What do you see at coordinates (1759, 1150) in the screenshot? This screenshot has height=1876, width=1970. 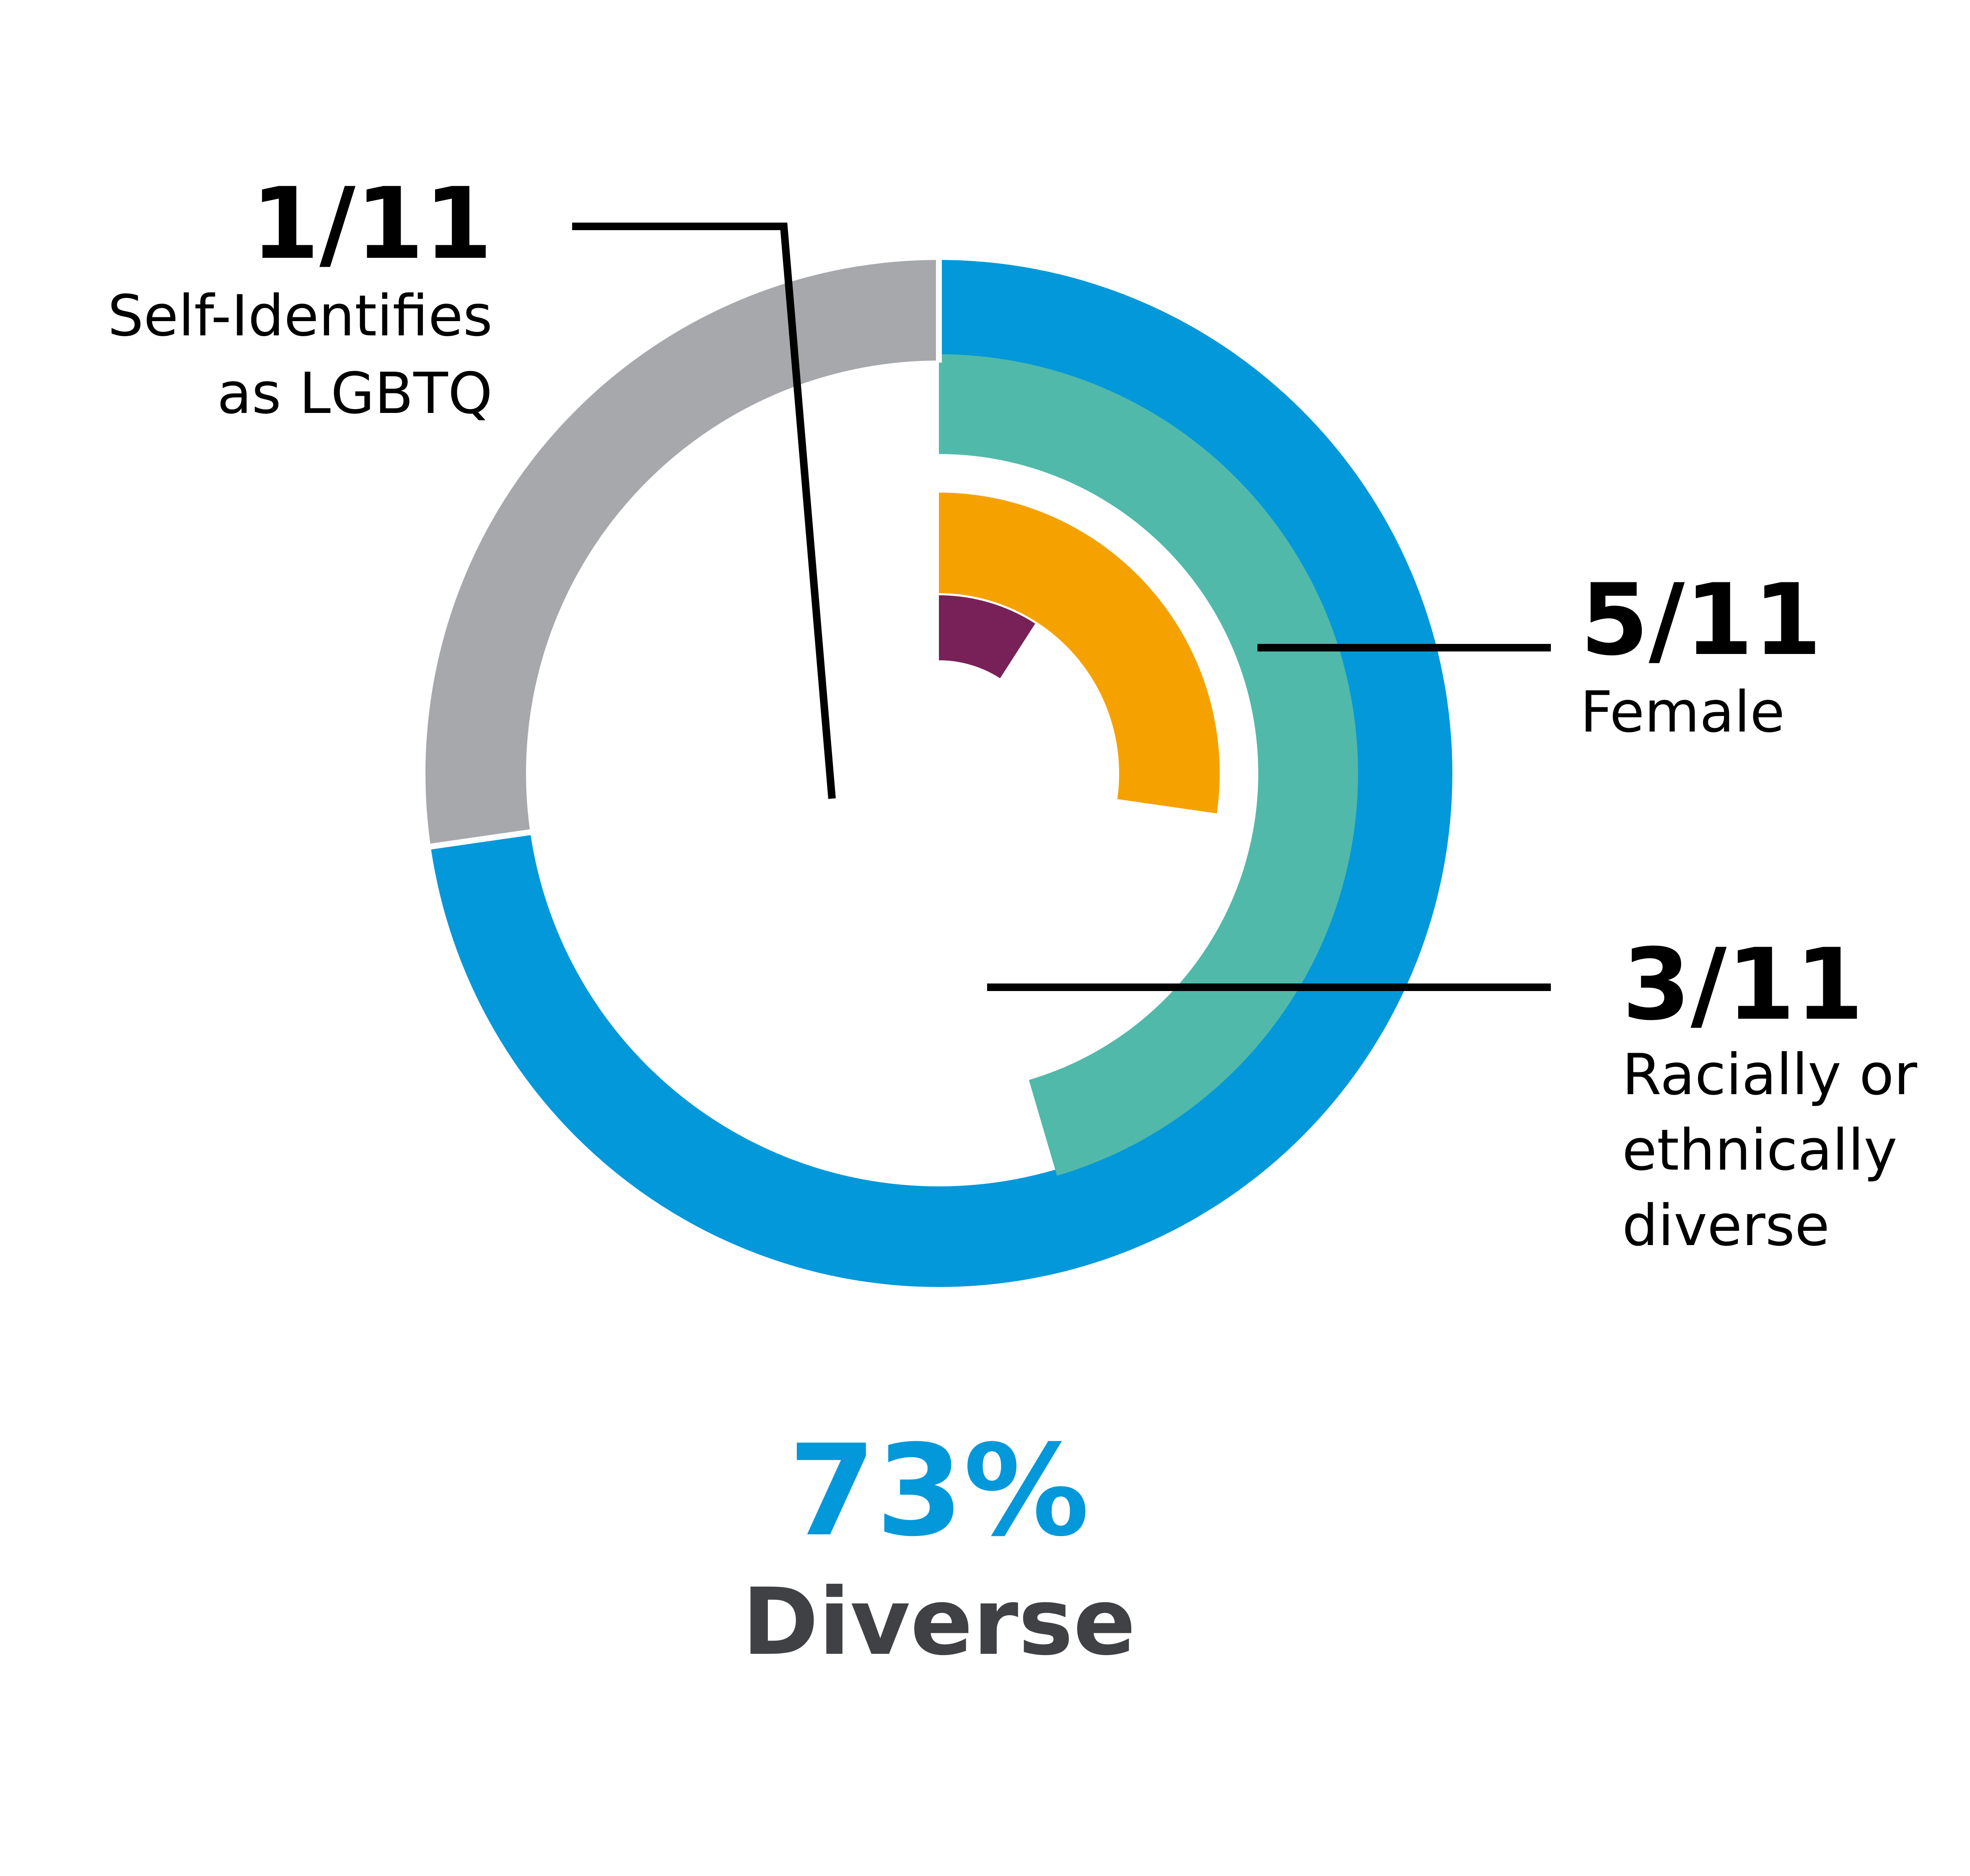 I see `racial-label-line-2: ethnically` at bounding box center [1759, 1150].